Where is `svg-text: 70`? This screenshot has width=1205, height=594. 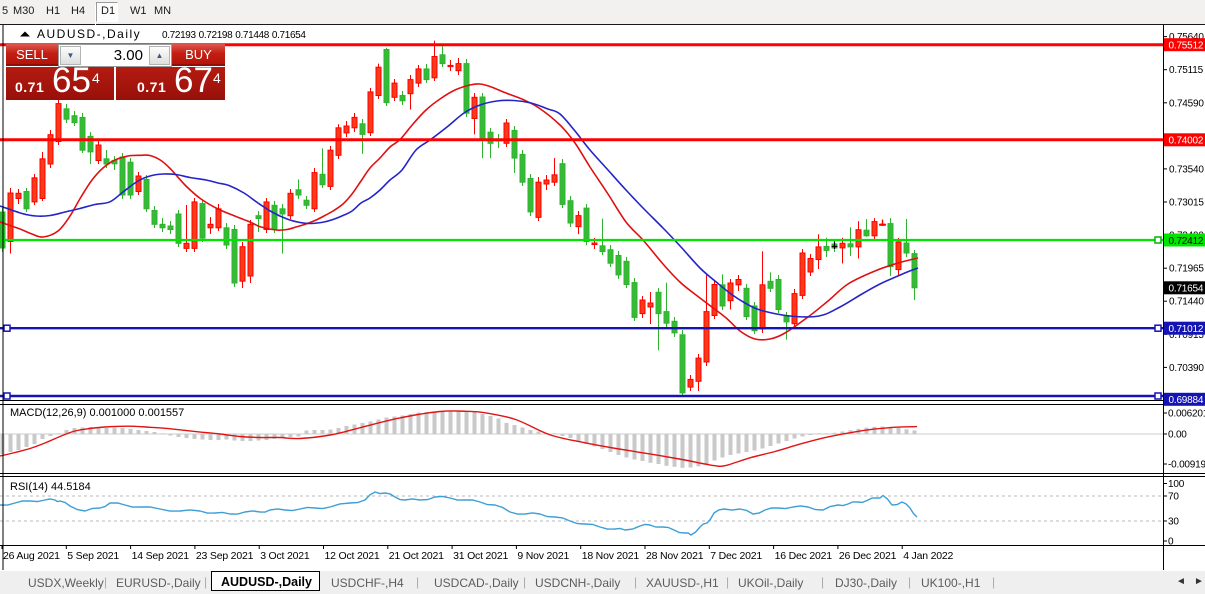
svg-text: 70 is located at coordinates (1173, 497).